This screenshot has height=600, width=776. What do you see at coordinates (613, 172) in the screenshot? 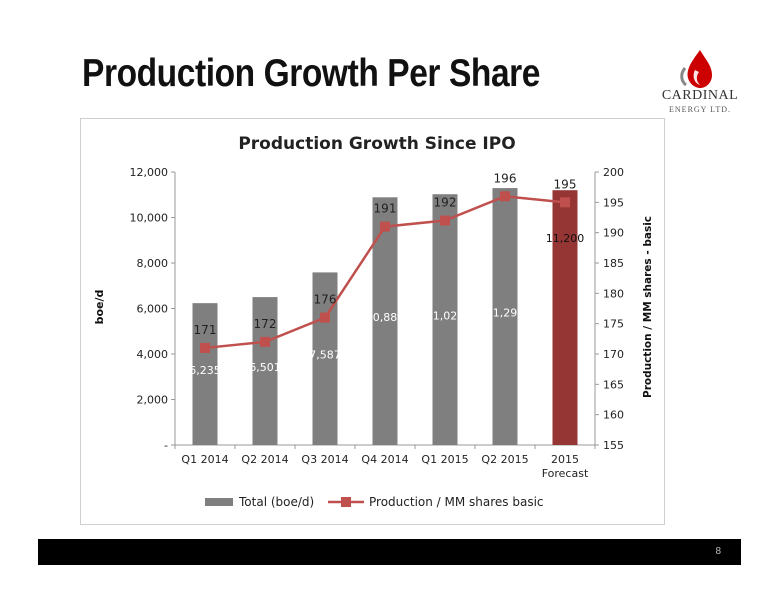
I see `y2-tick-label: 200` at bounding box center [613, 172].